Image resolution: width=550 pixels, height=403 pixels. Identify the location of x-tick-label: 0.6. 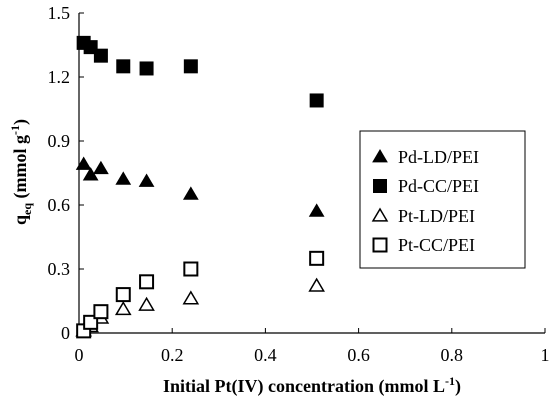
(358, 355).